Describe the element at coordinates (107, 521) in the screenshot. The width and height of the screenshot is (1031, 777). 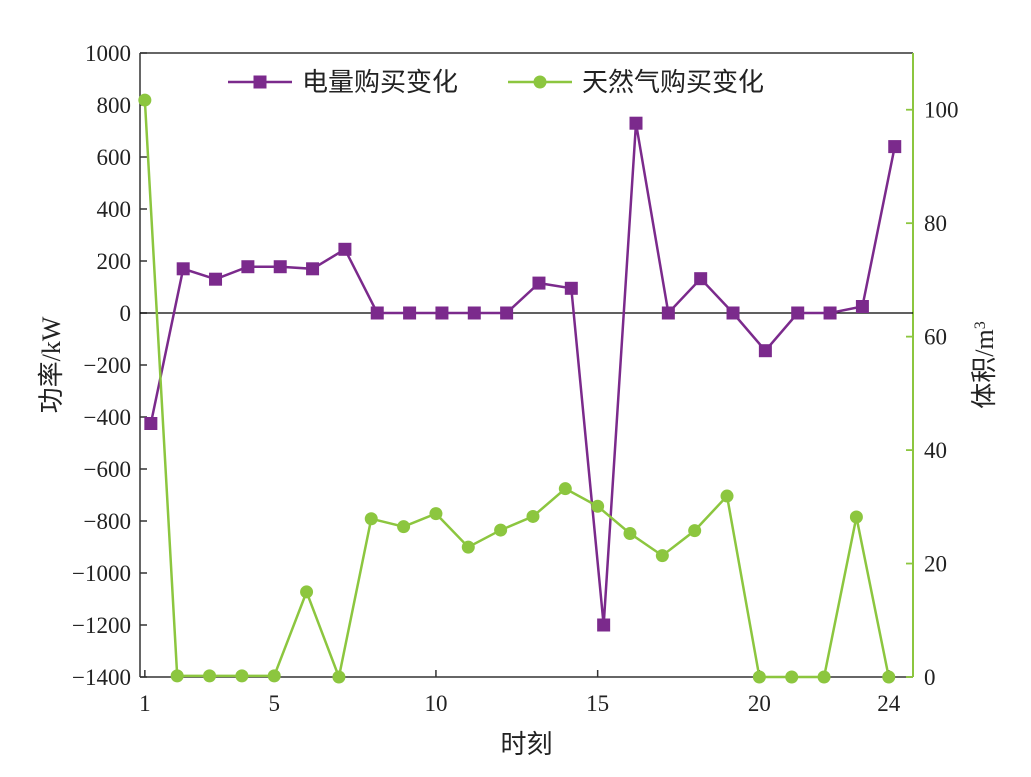
I see `y-left-tick-label: −800` at that location.